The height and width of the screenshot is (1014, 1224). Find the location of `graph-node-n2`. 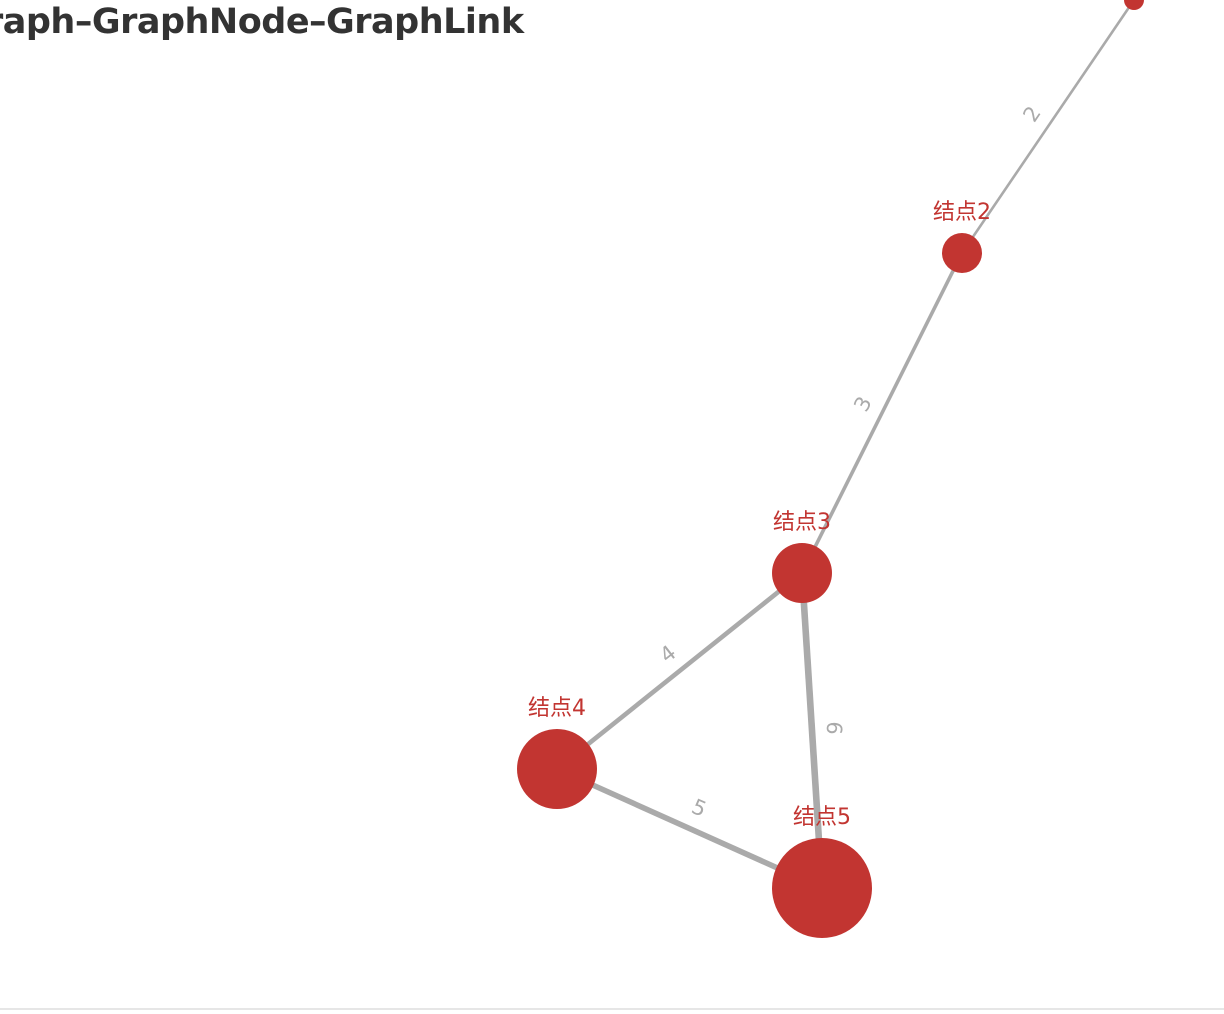

graph-node-n2 is located at coordinates (962, 253).